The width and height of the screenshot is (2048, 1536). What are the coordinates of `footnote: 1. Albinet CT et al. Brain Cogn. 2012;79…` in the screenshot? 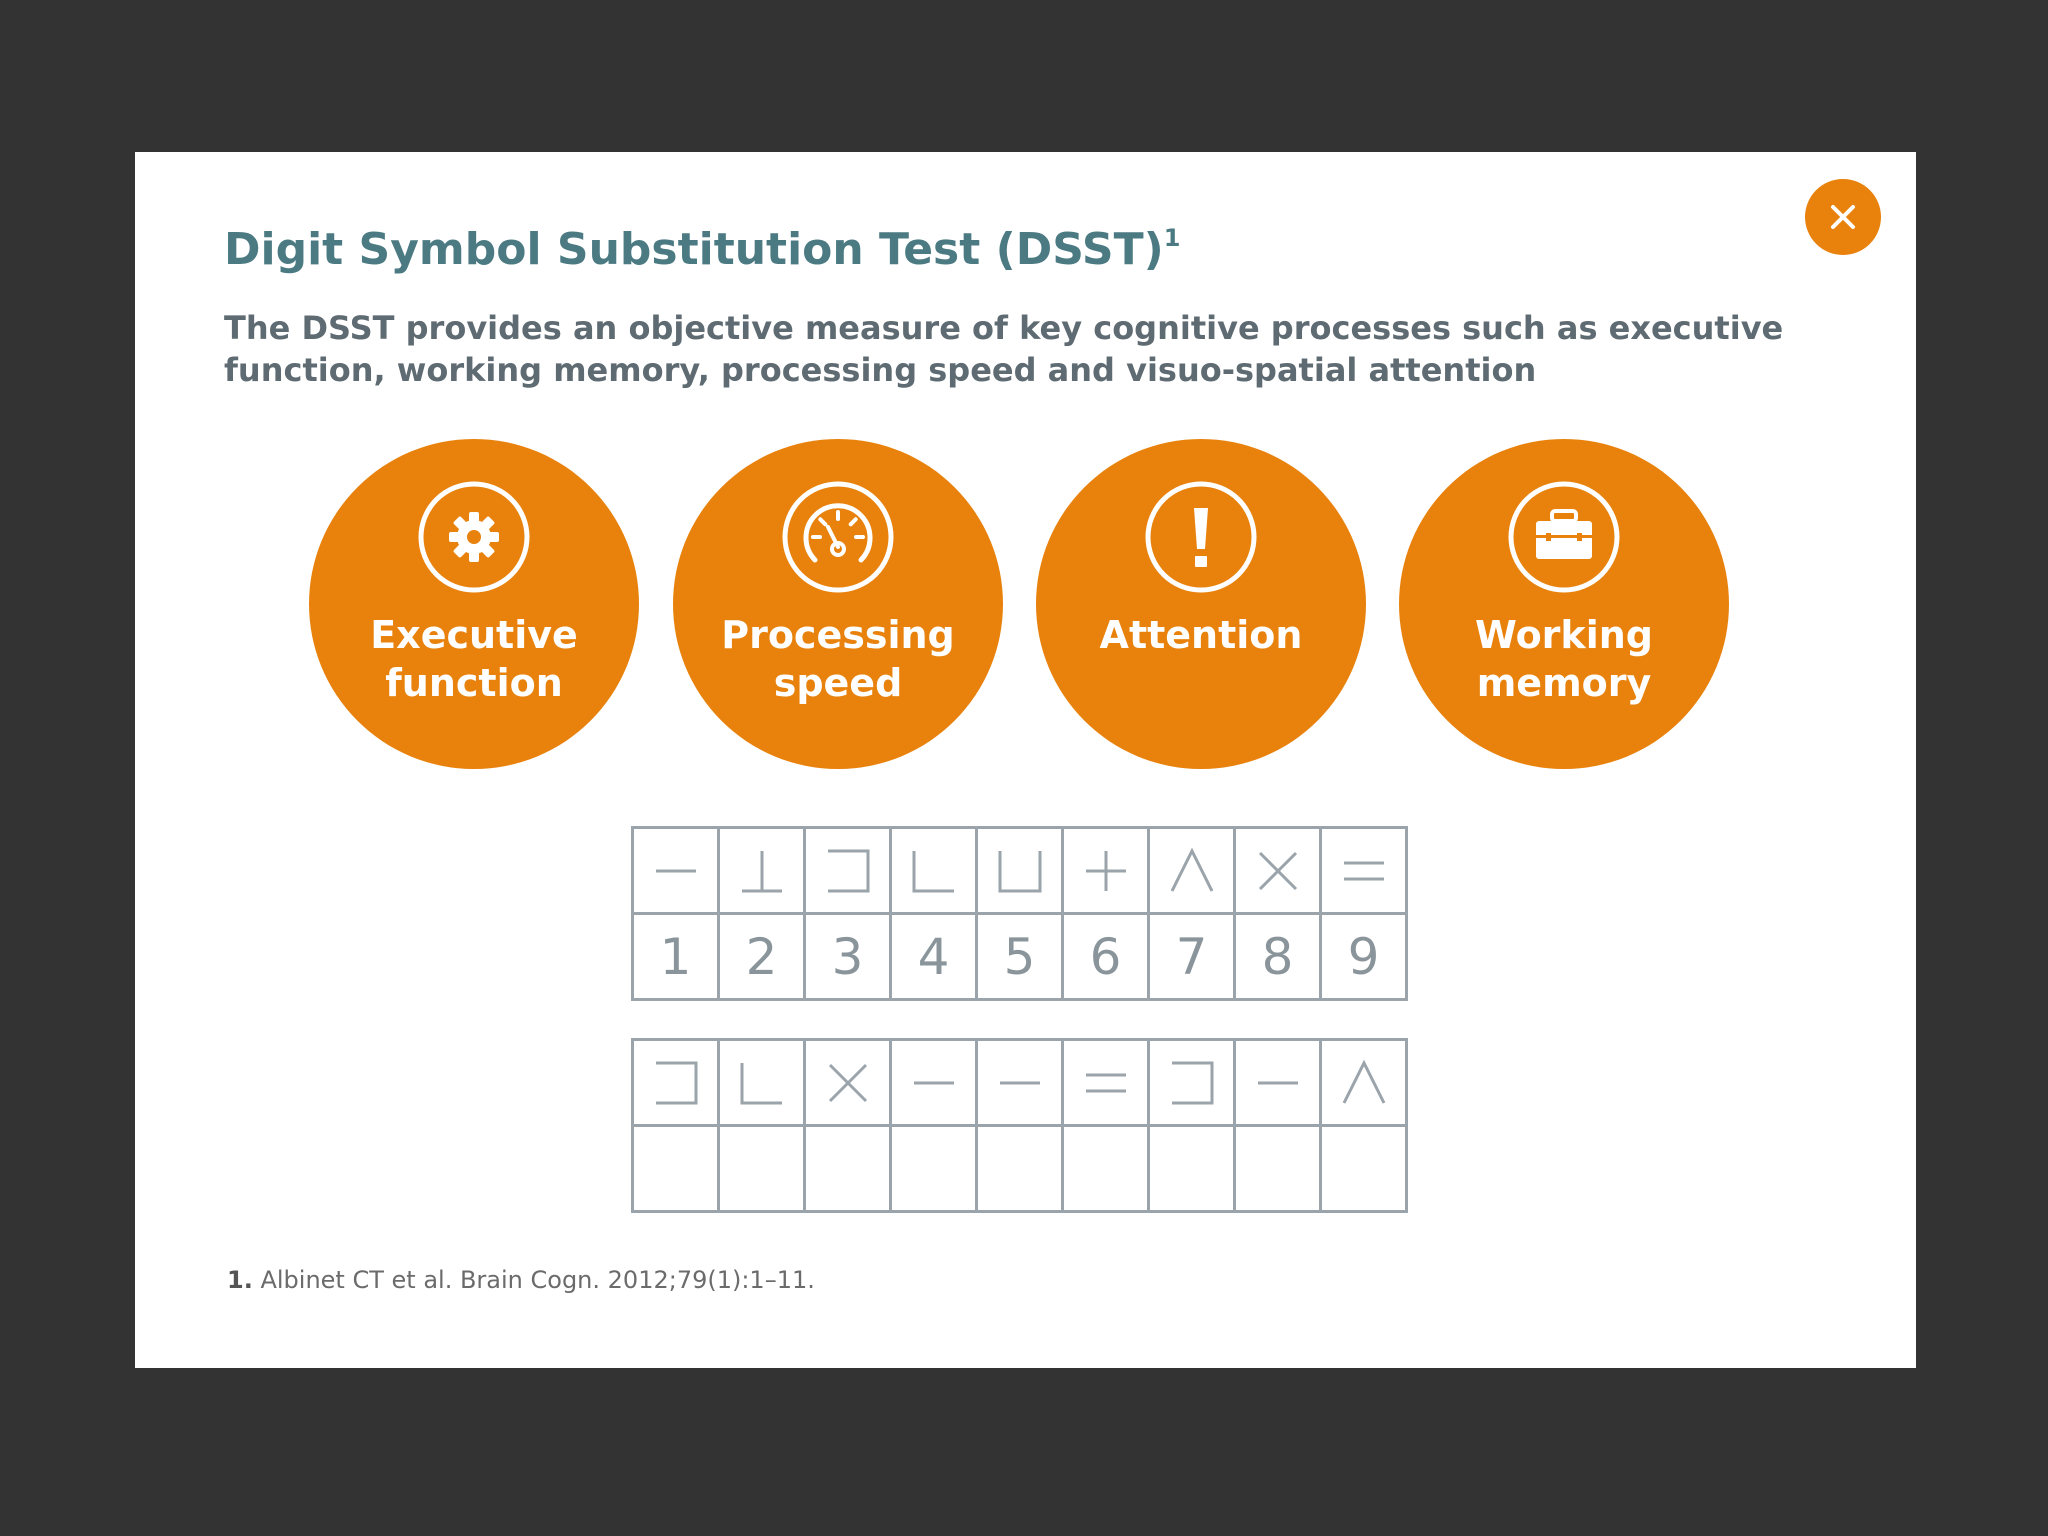 It's located at (521, 1280).